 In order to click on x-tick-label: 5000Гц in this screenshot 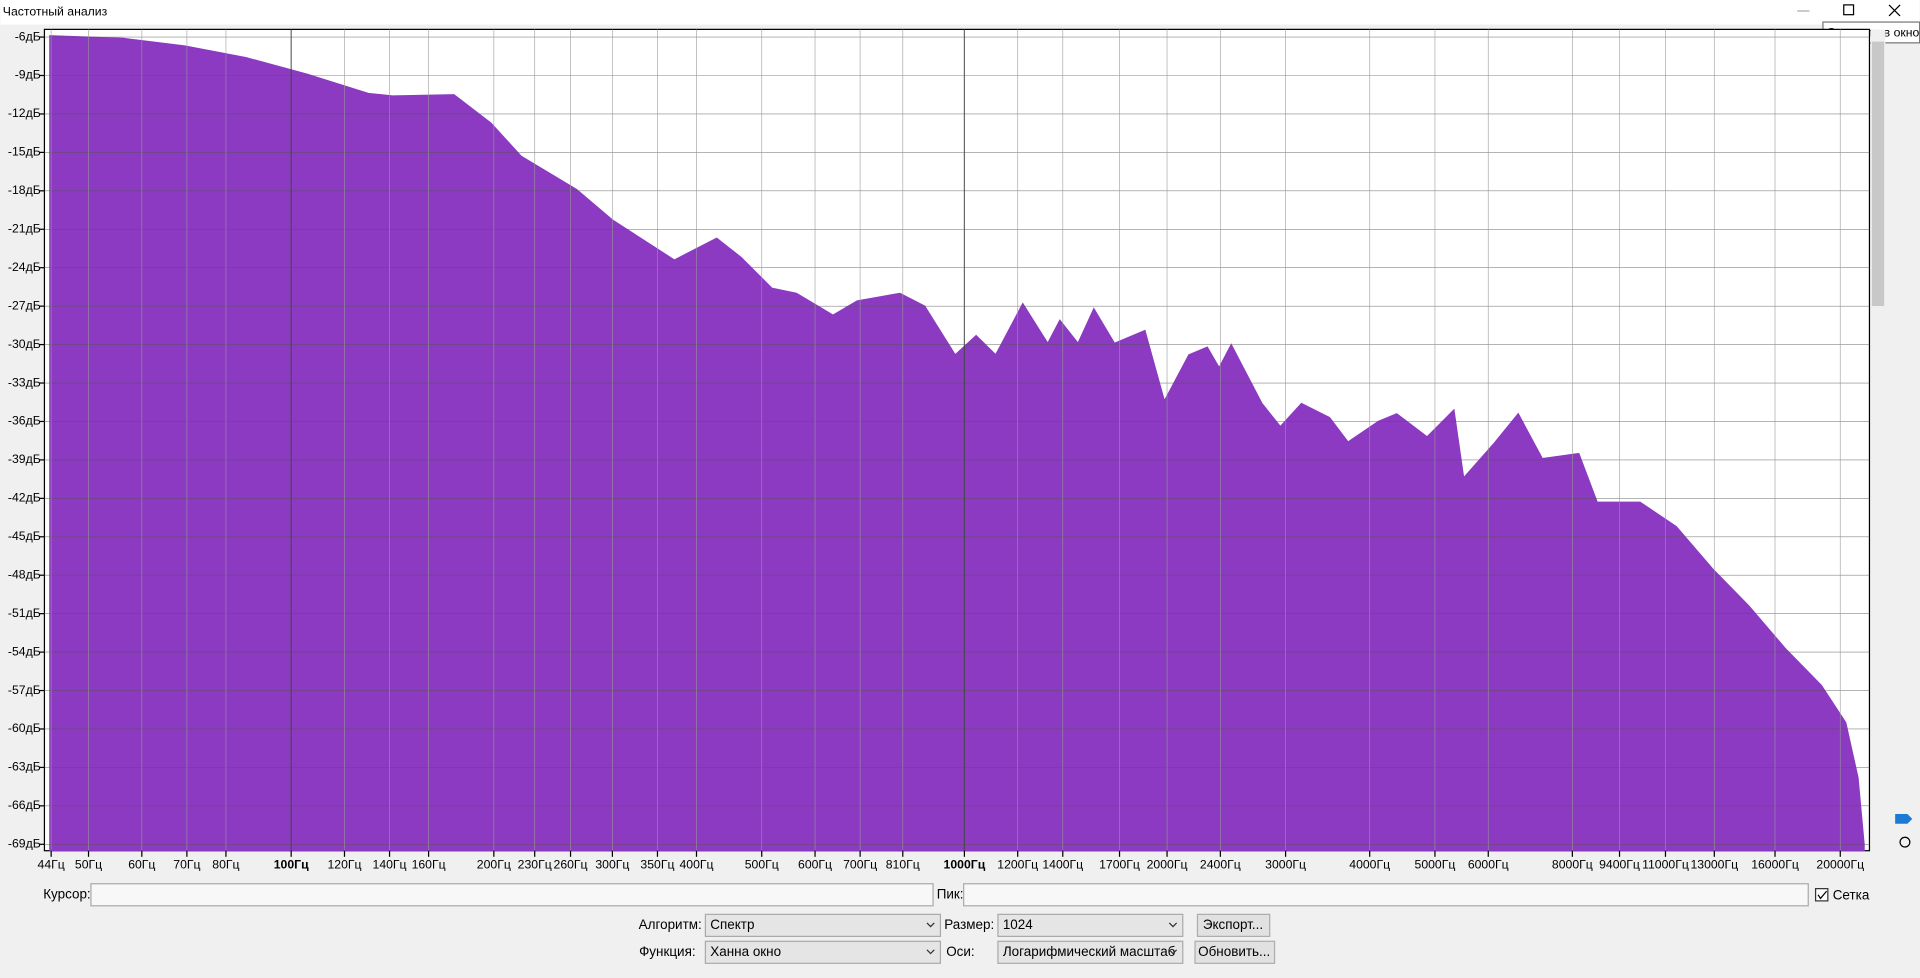, I will do `click(1435, 865)`.